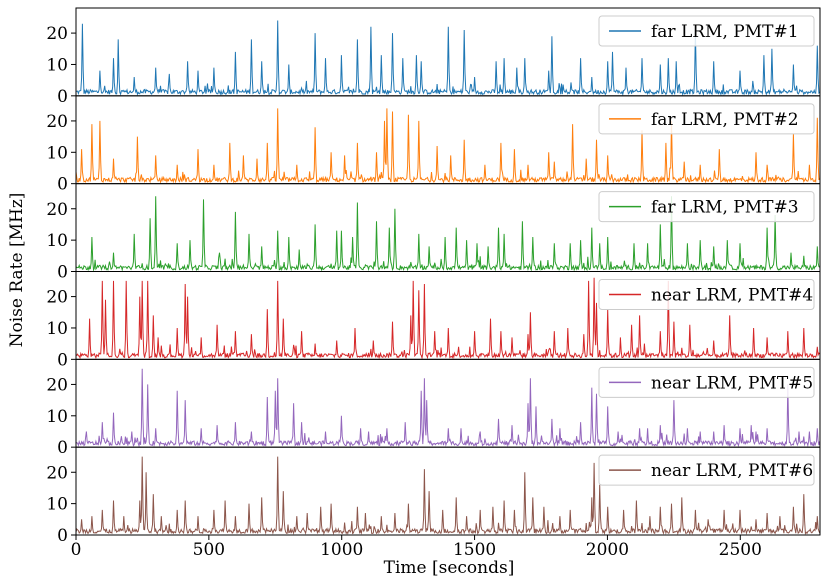  What do you see at coordinates (57, 473) in the screenshot?
I see `y-tick-label-6-20: 20` at bounding box center [57, 473].